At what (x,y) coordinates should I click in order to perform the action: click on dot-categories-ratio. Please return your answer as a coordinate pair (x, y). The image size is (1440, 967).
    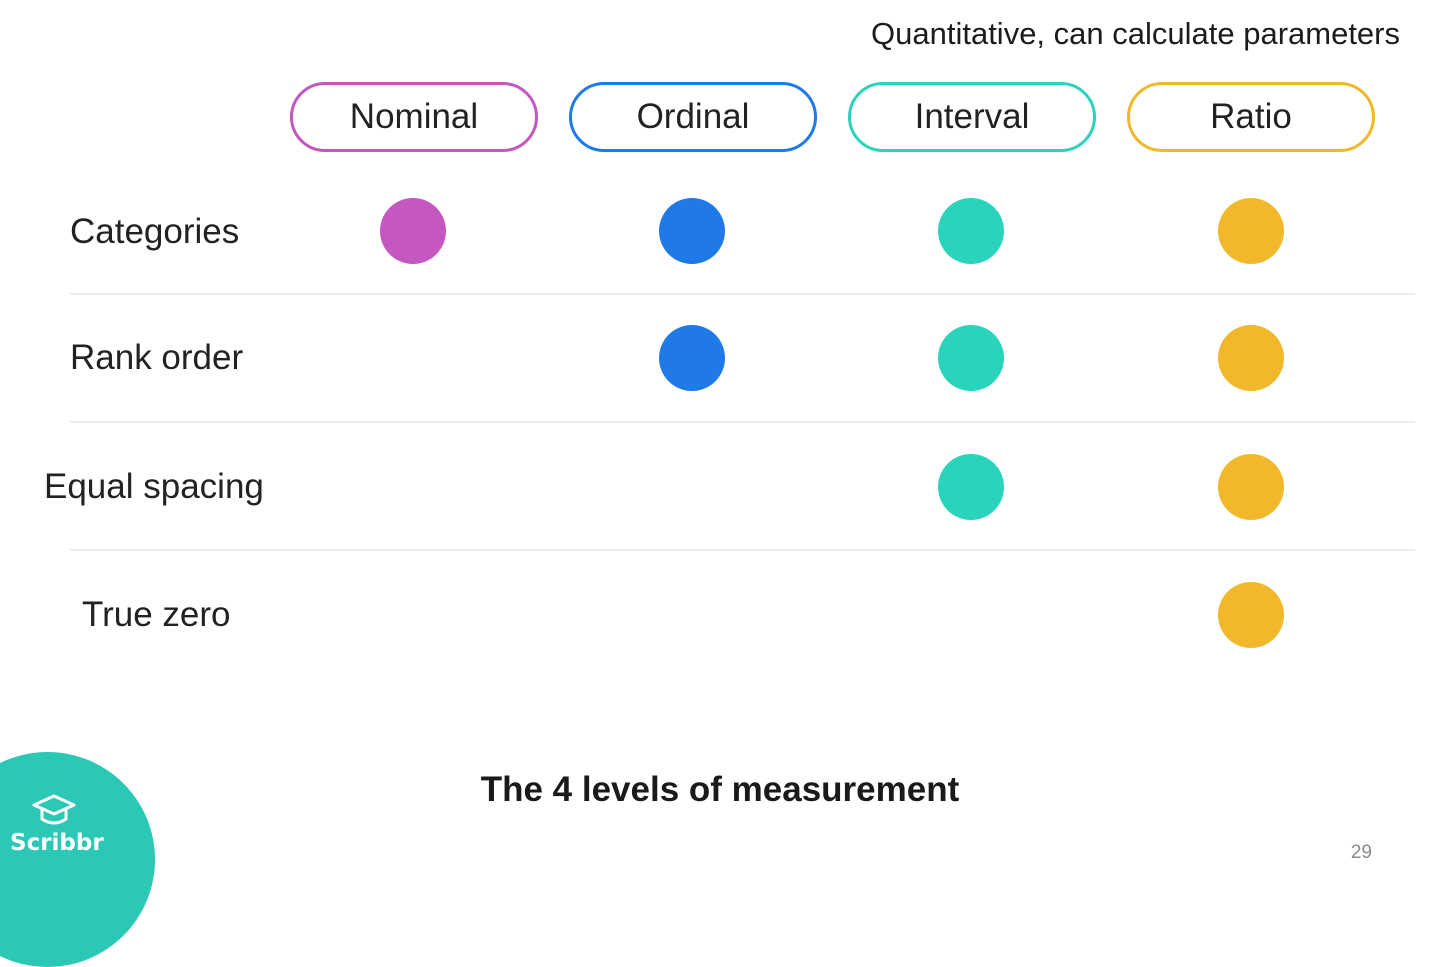
    Looking at the image, I should click on (1251, 231).